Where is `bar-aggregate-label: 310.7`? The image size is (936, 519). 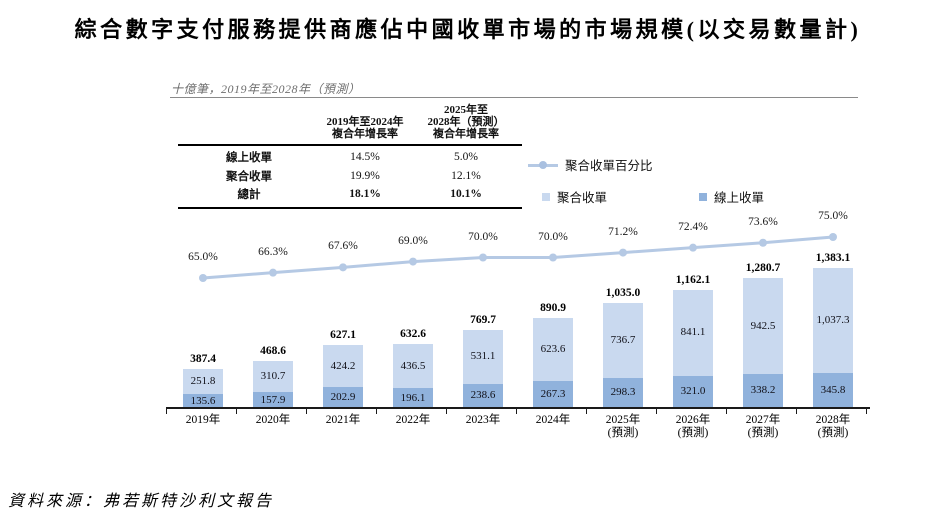 bar-aggregate-label: 310.7 is located at coordinates (273, 375).